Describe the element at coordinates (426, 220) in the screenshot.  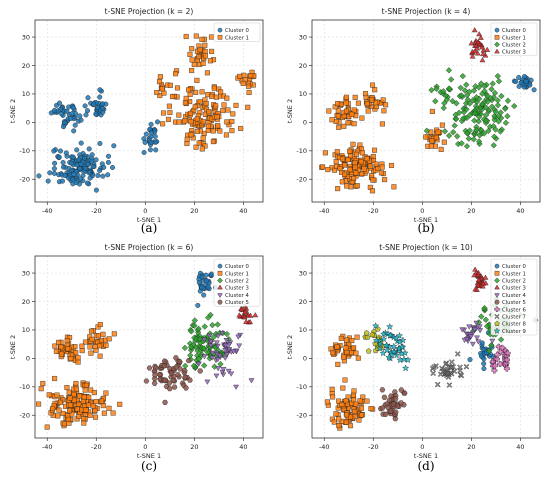
I see `x-axis-label: t-SNE 1` at that location.